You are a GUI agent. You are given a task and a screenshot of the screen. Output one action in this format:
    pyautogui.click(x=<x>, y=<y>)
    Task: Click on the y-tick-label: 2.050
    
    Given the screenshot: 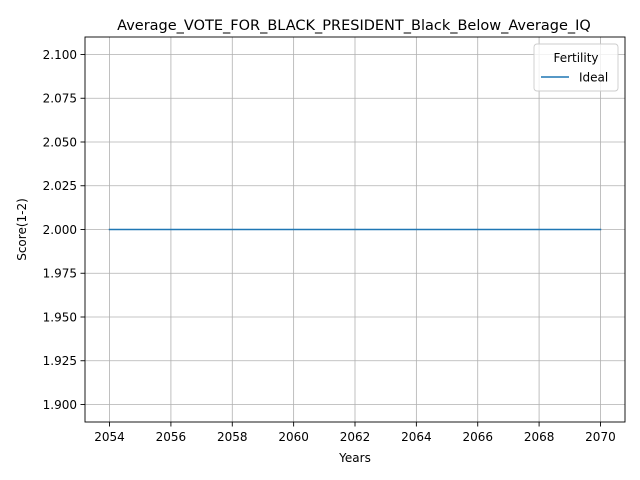 What is the action you would take?
    pyautogui.click(x=60, y=142)
    